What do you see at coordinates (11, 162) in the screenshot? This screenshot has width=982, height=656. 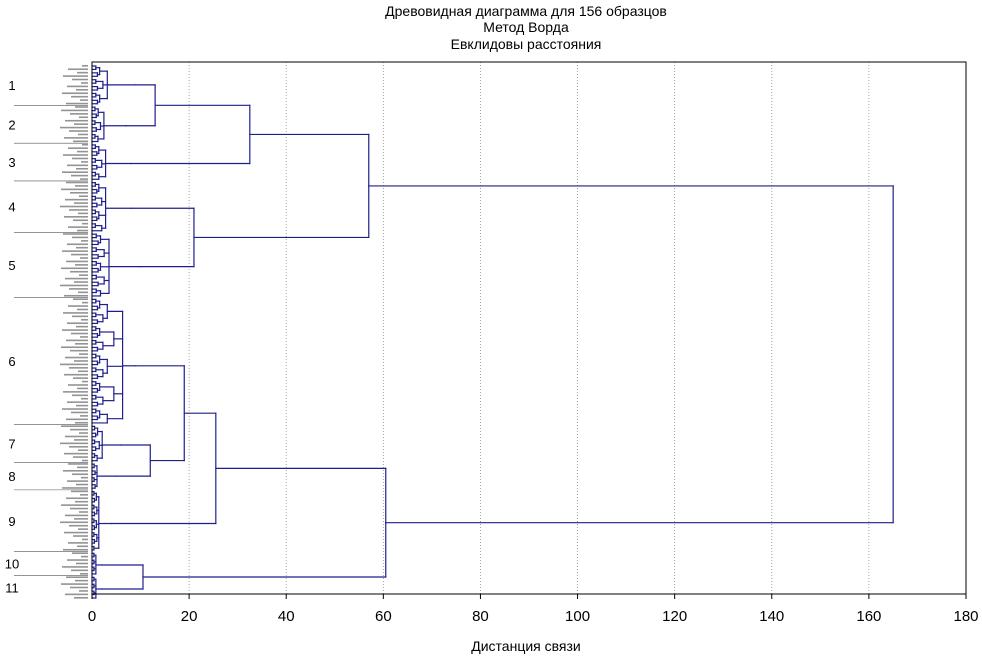 I see `cluster-label: 3` at bounding box center [11, 162].